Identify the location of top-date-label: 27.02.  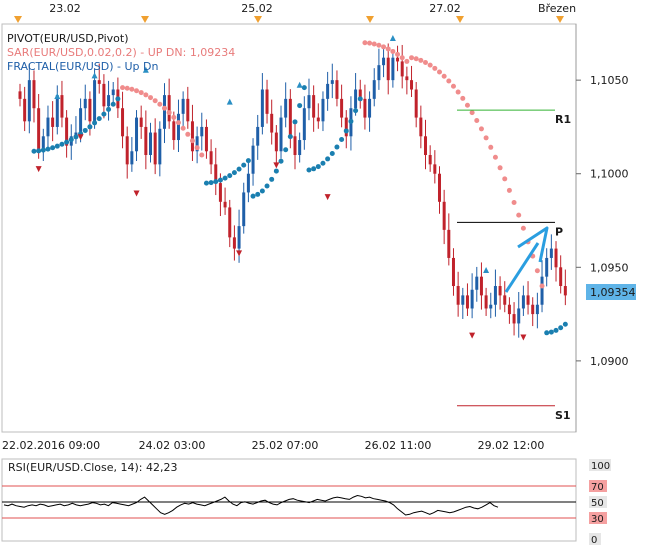
(445, 8).